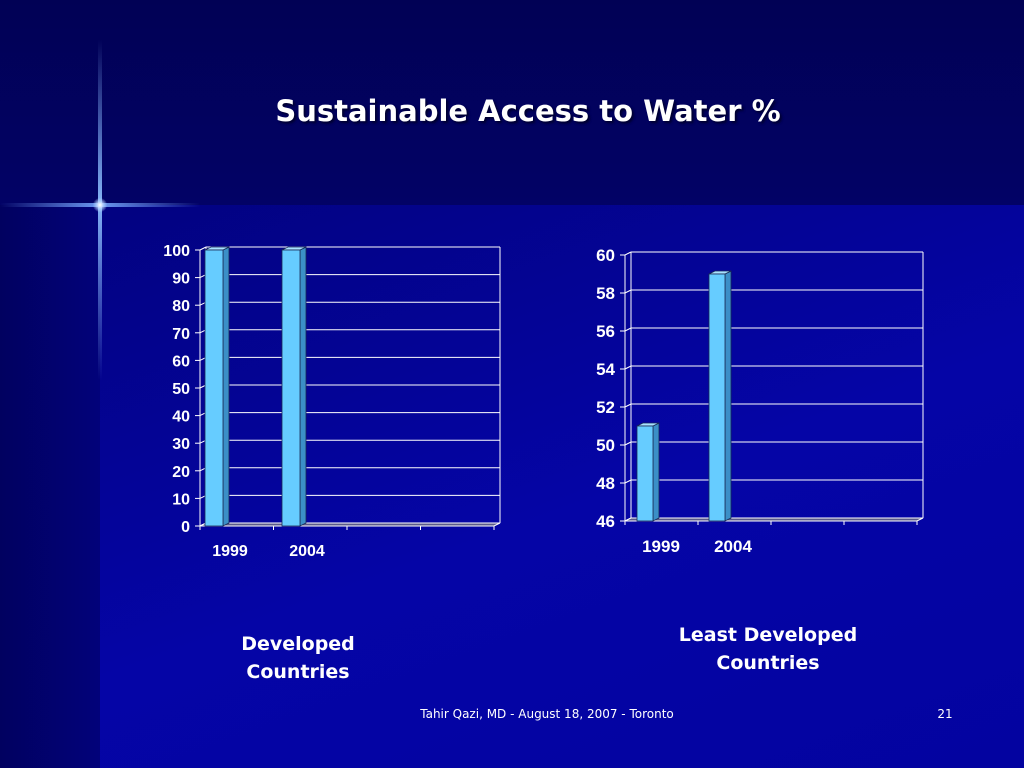 The height and width of the screenshot is (768, 1024). What do you see at coordinates (760, 401) in the screenshot?
I see `chart-least-developed-countries: 46 48 50 52 54 56 58 60 1999 2004` at bounding box center [760, 401].